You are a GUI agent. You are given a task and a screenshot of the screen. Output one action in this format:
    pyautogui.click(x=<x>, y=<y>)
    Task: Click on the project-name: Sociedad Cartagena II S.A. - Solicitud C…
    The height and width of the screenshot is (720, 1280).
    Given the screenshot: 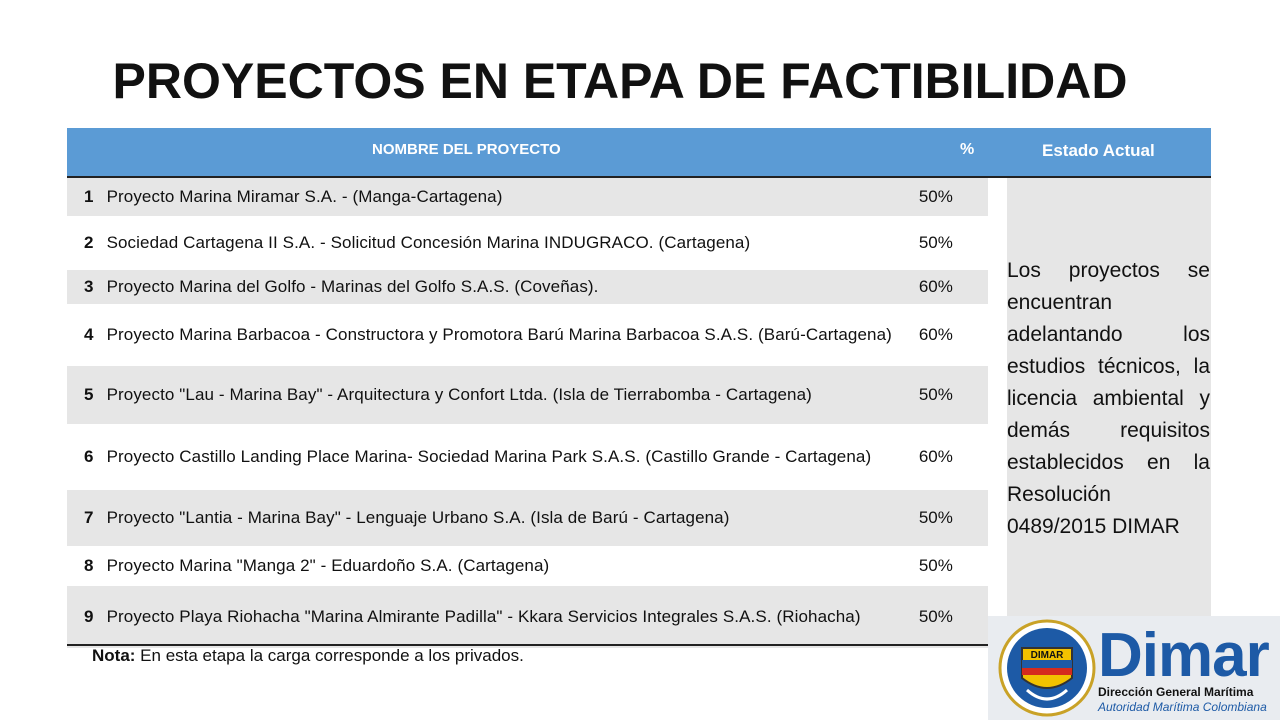 What is the action you would take?
    pyautogui.click(x=428, y=242)
    